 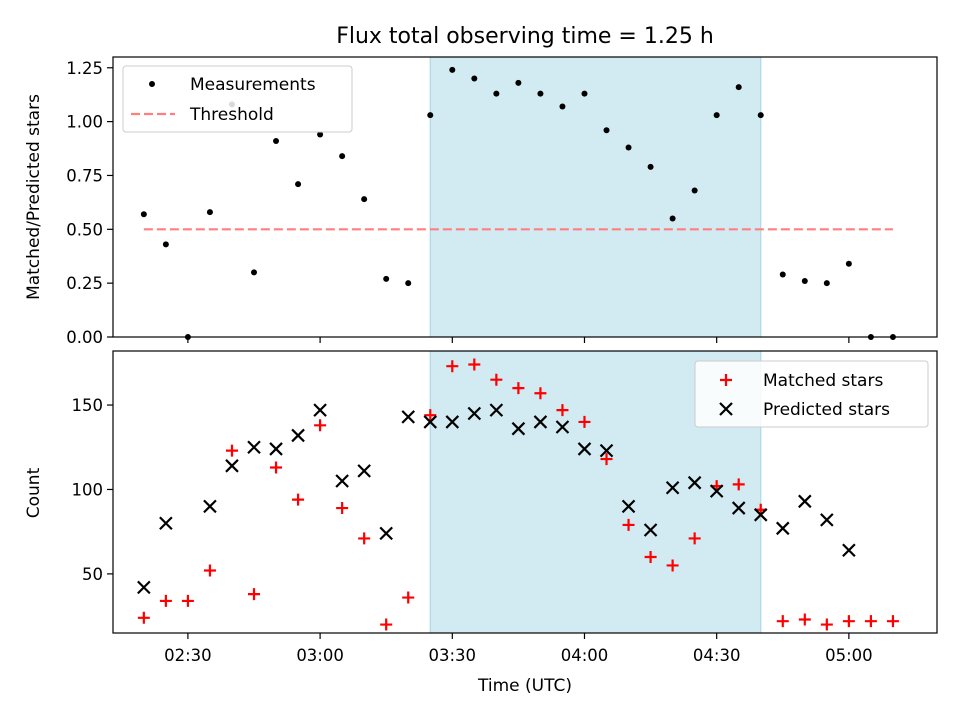 I want to click on bottom-y-axis-label: Count, so click(x=34, y=492).